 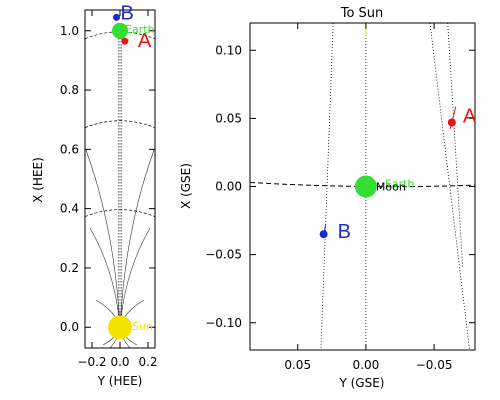 What do you see at coordinates (69, 327) in the screenshot?
I see `y-tick-label: 0.0` at bounding box center [69, 327].